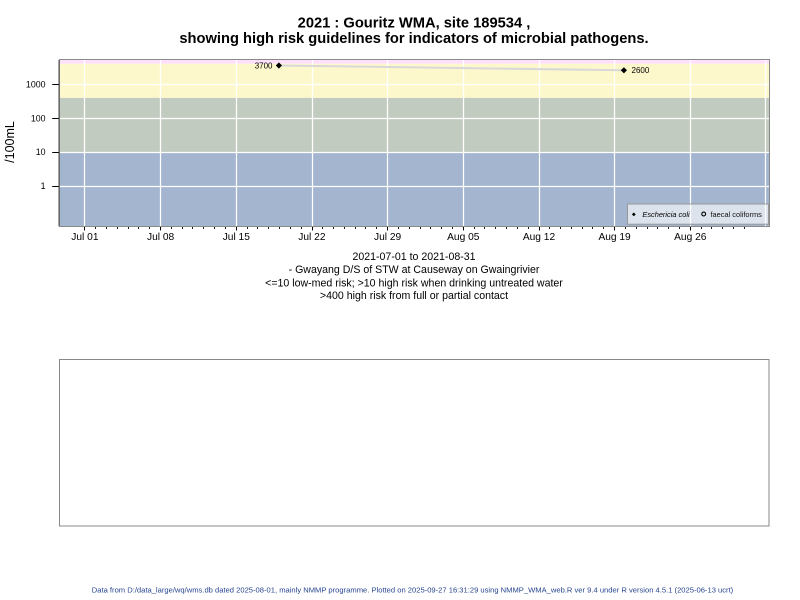  Describe the element at coordinates (36, 85) in the screenshot. I see `svg-text: 1000` at that location.